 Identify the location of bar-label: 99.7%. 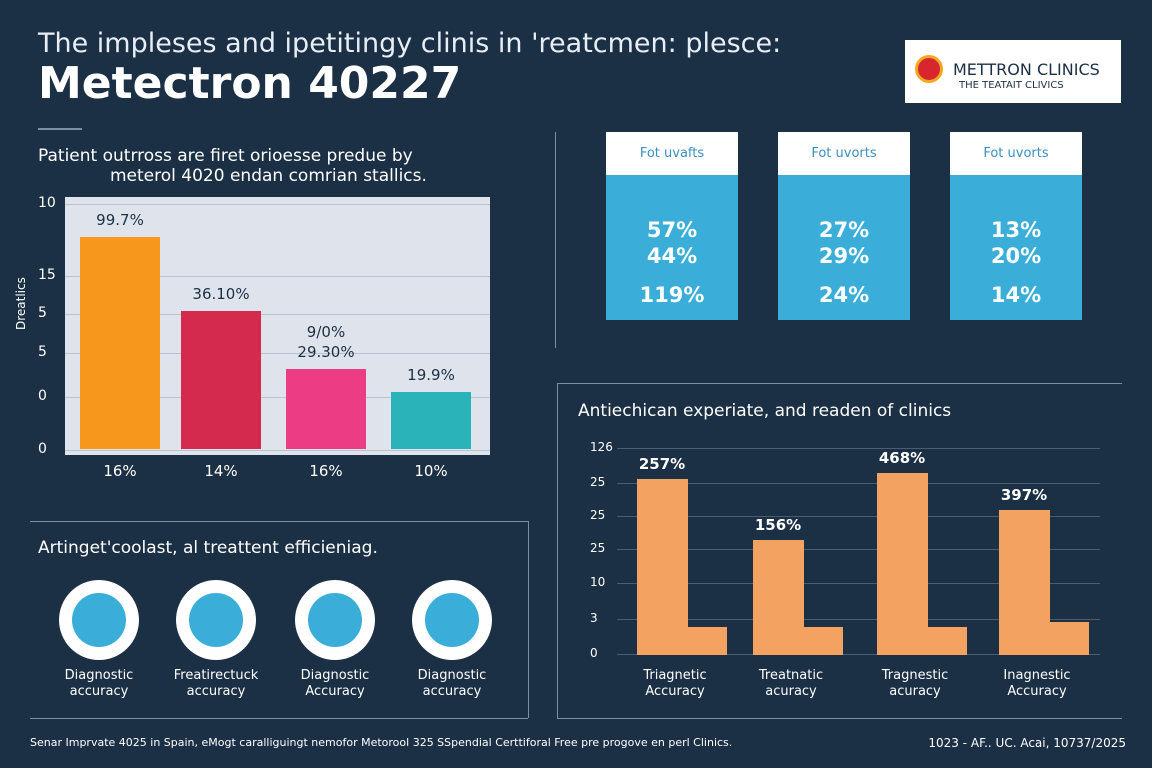
(120, 220).